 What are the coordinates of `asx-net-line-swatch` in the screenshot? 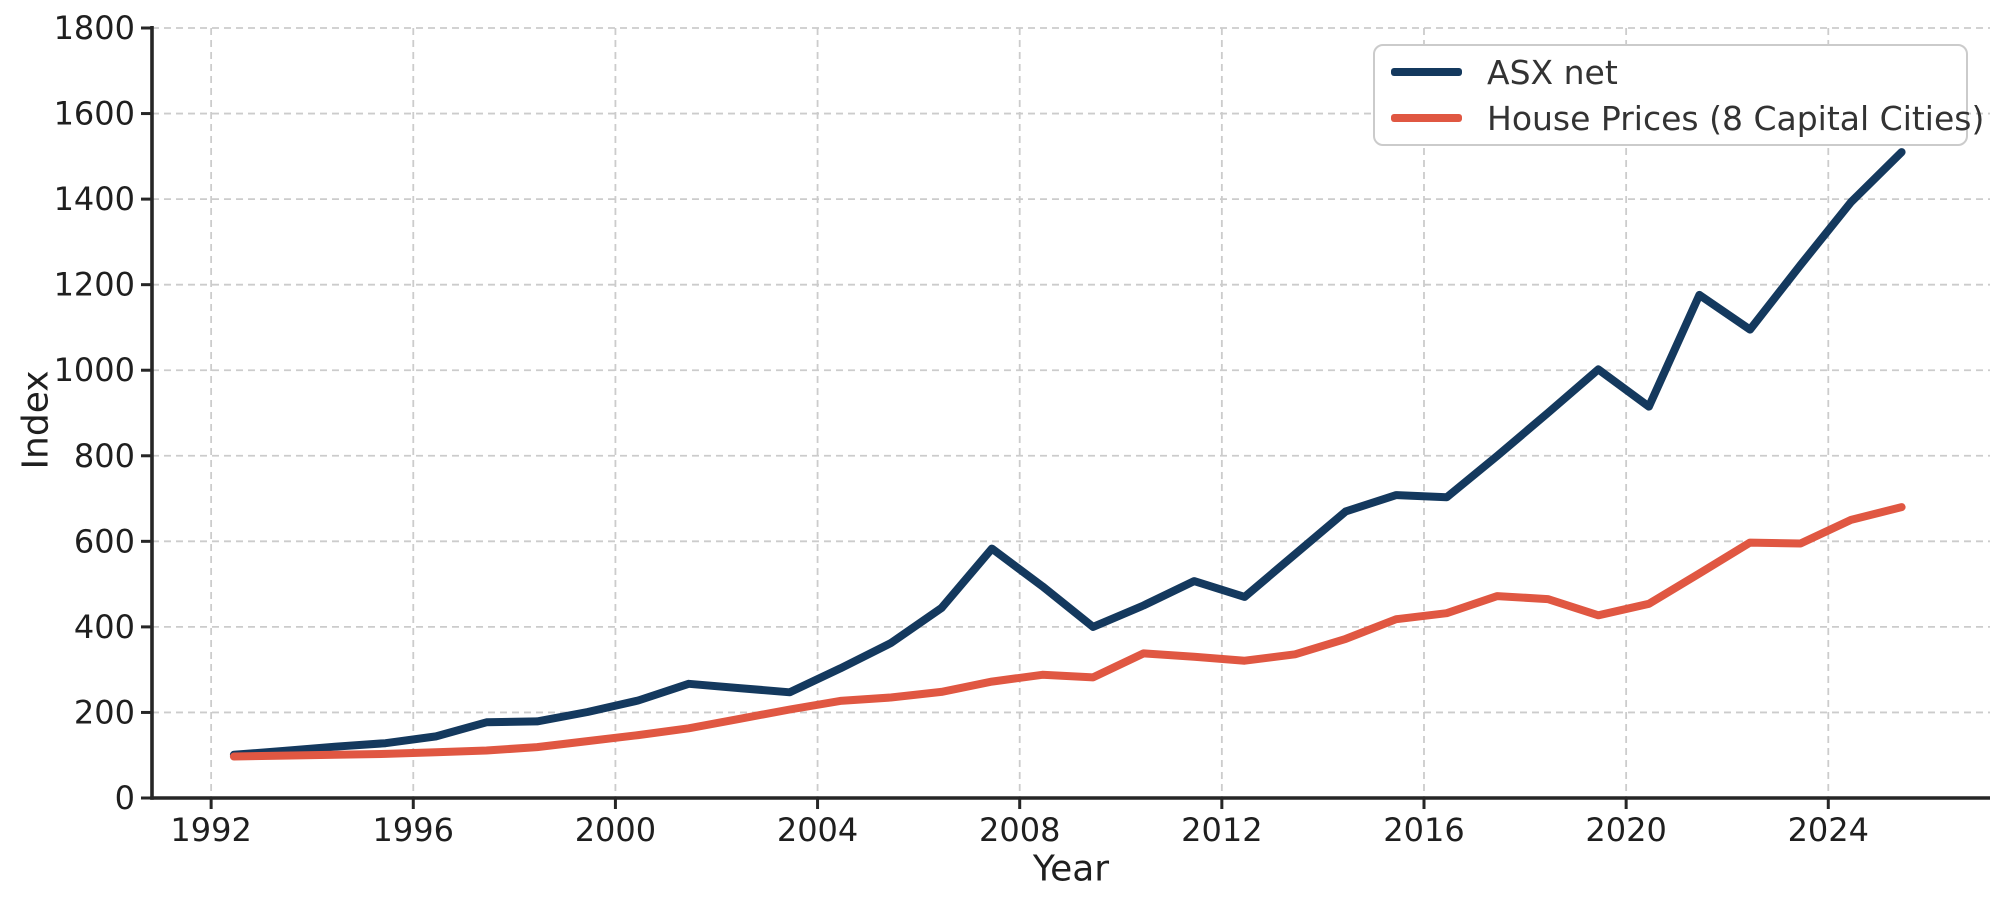 It's located at (1426, 72).